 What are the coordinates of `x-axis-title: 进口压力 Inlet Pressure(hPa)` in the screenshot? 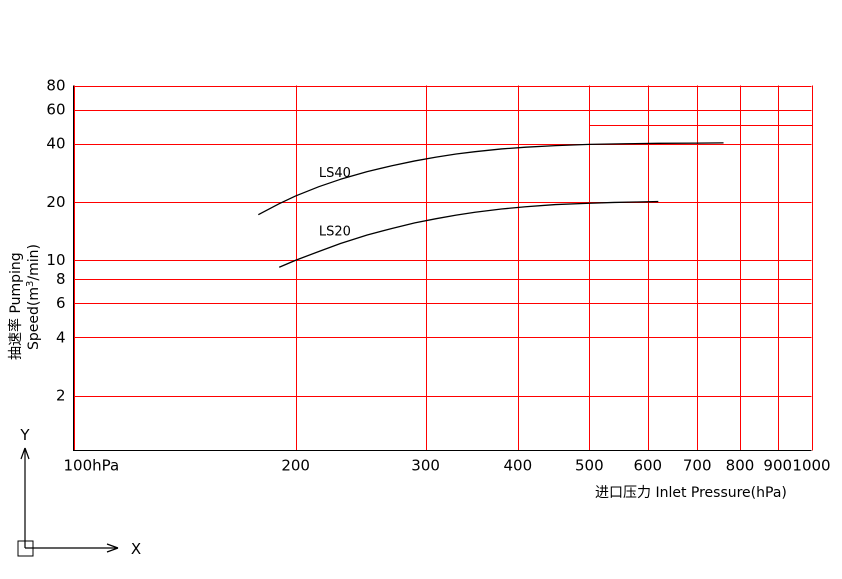 It's located at (691, 493).